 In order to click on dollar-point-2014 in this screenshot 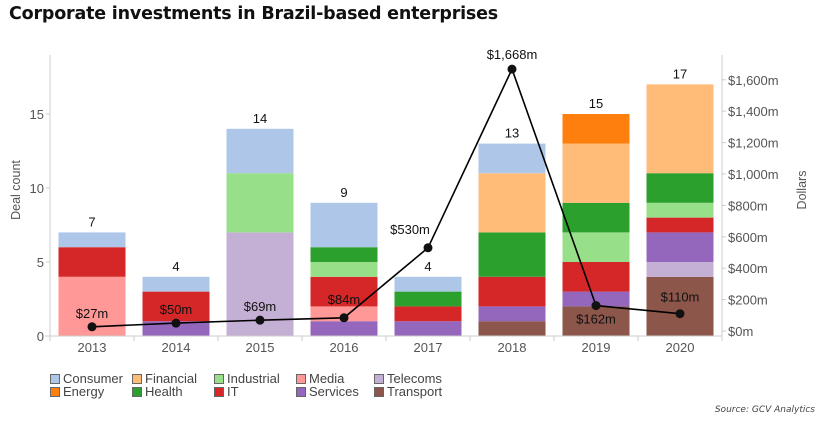, I will do `click(176, 323)`.